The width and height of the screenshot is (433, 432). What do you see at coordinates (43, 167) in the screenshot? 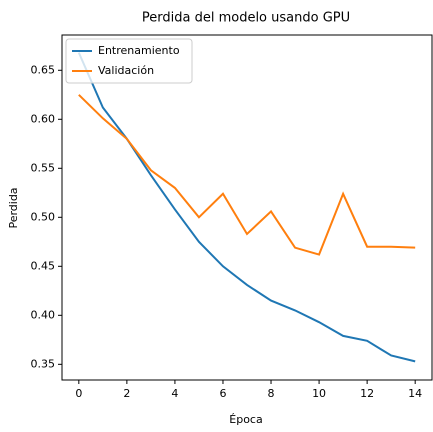
I see `y-tick-label: 0.55` at bounding box center [43, 167].